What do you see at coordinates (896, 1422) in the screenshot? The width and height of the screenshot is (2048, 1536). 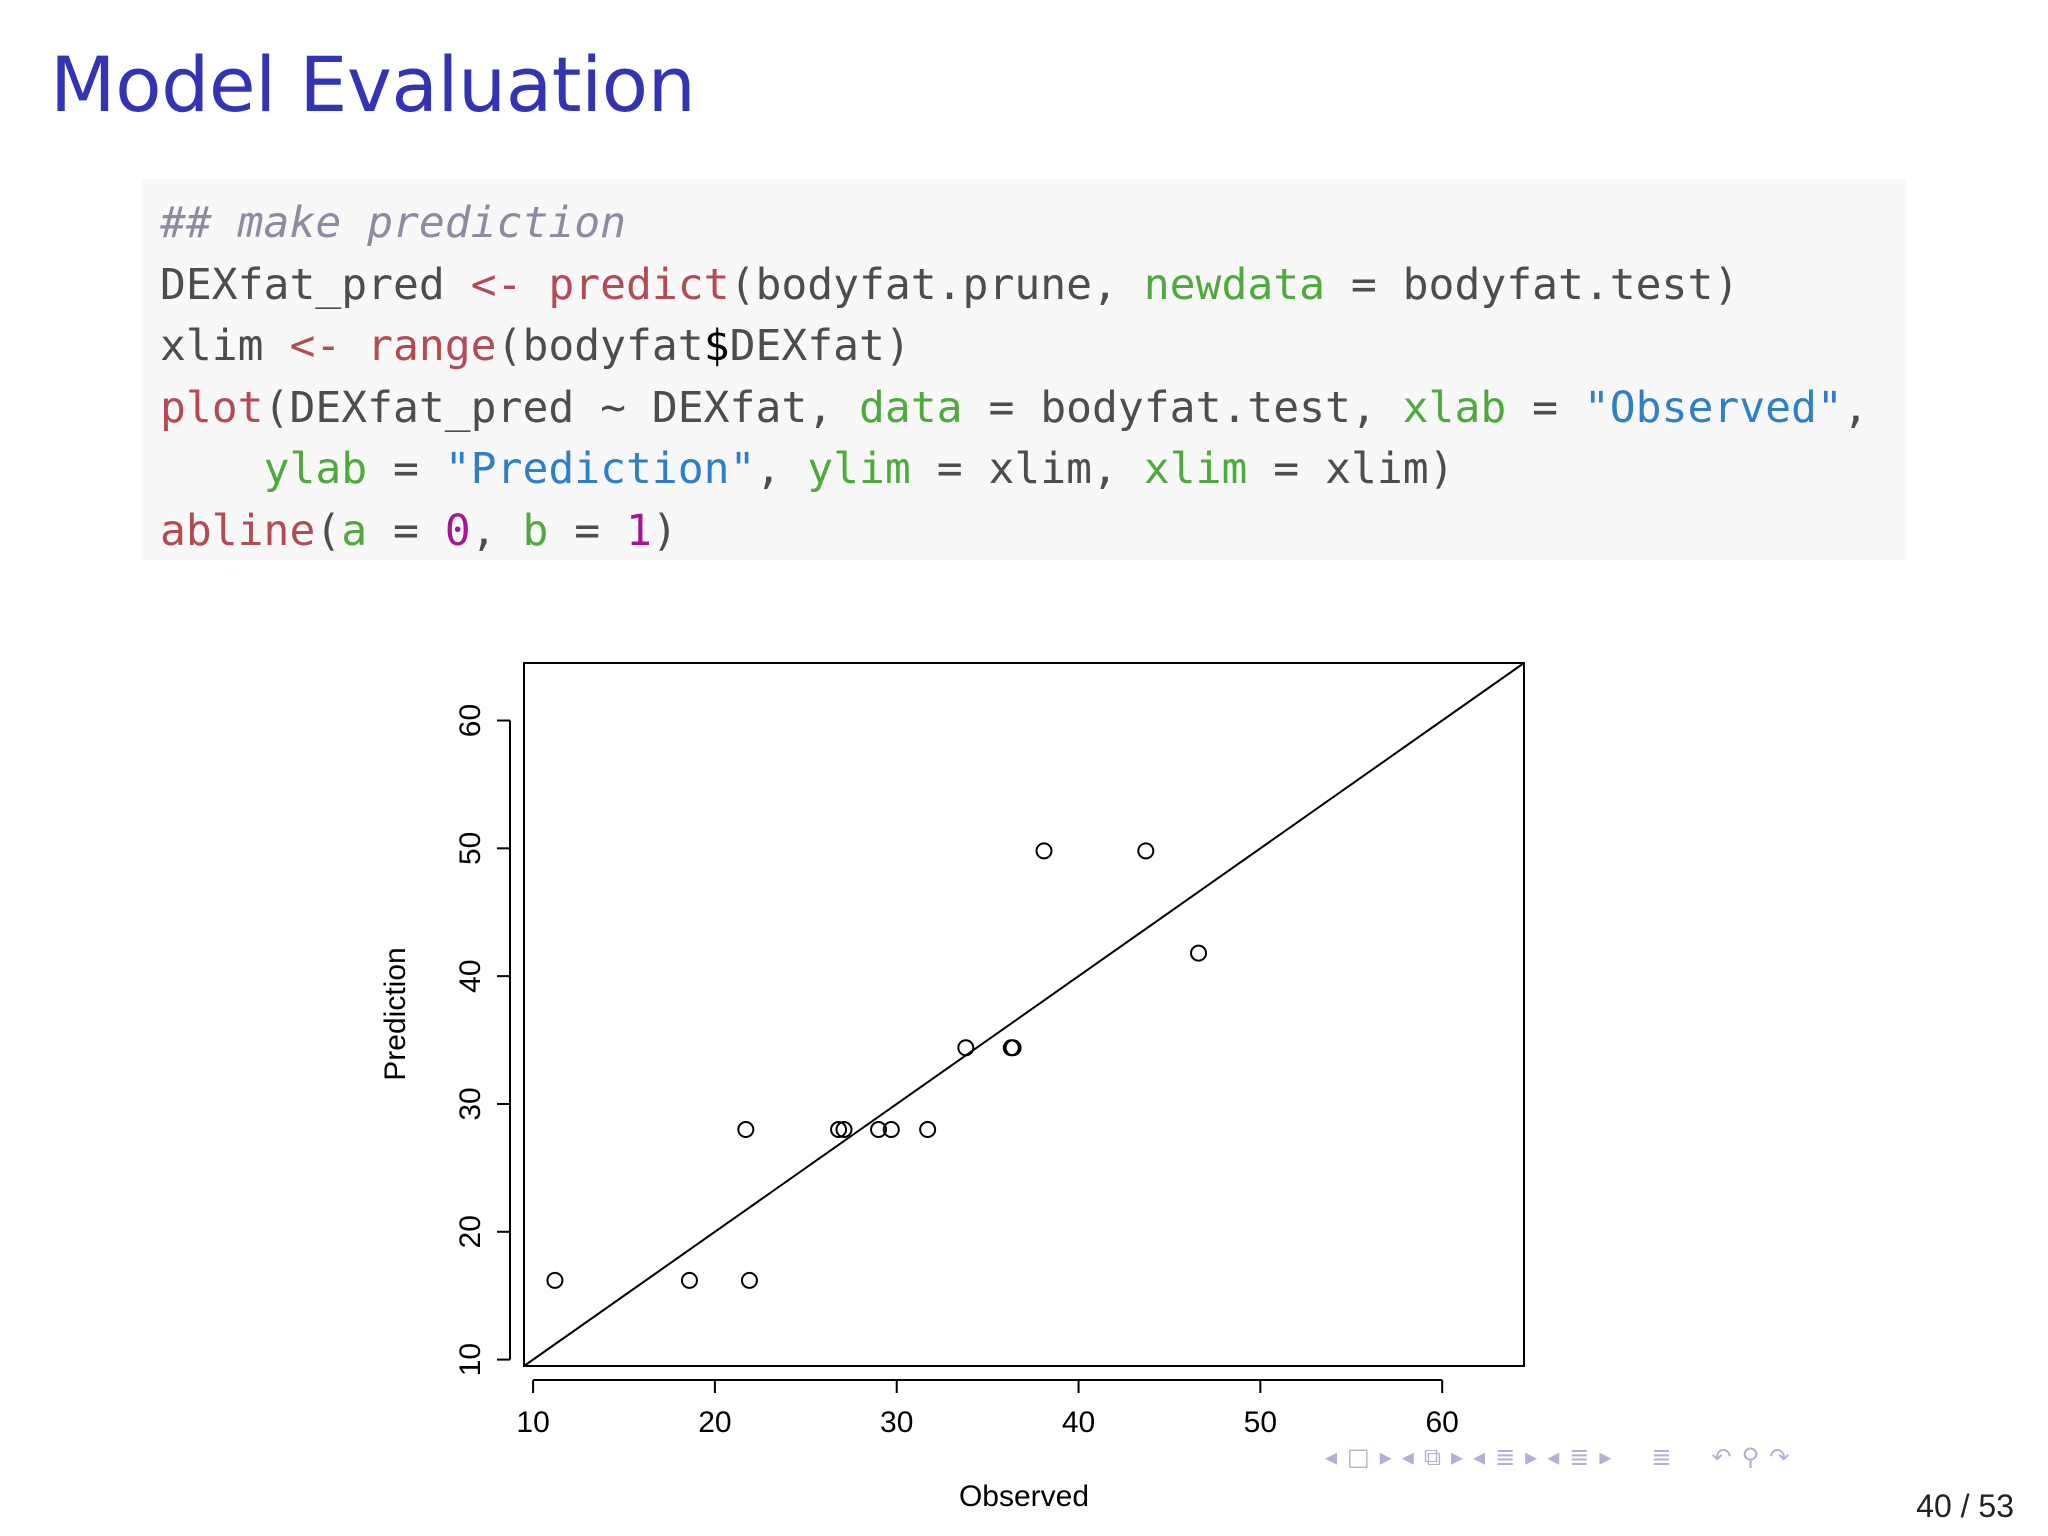 I see `x-tick-label: 30` at bounding box center [896, 1422].